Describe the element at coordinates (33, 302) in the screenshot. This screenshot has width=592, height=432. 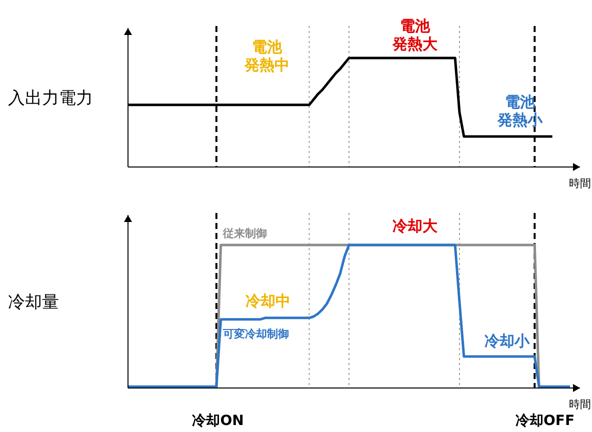
I see `y-axis-title: 冷却量` at that location.